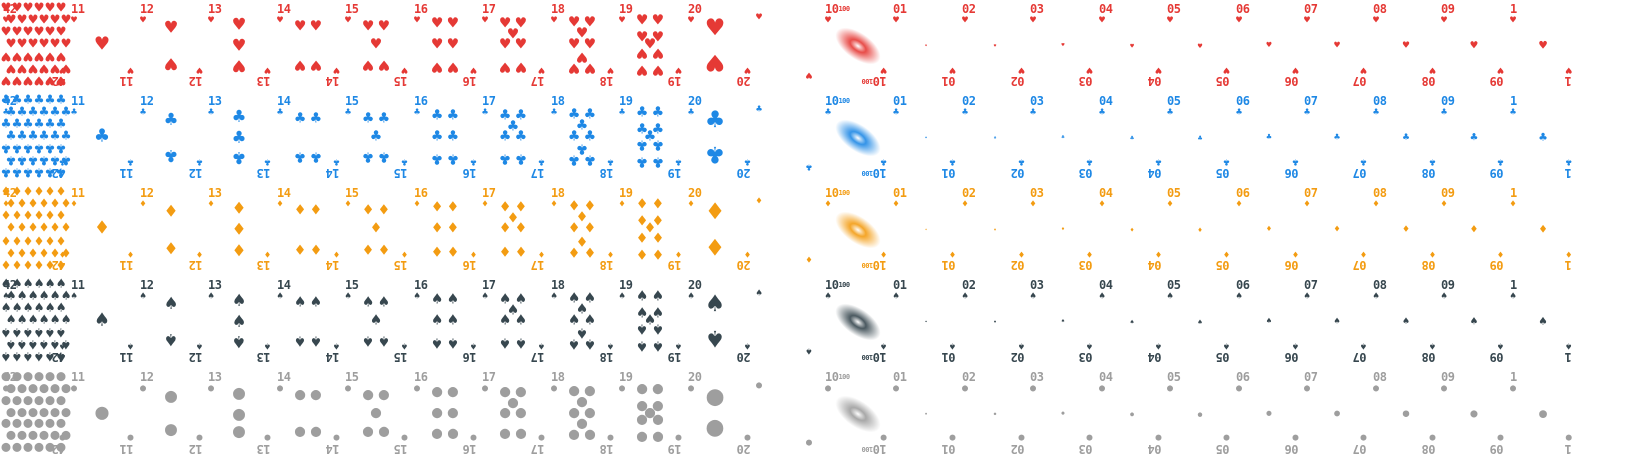 The height and width of the screenshot is (475, 1633). I want to click on card-clubs-19: ♣ ♣ ♣ ♣ ♣ ♣ ♣ ♣ ♣ 19 ♣ 19 ♣, so click(650, 137).